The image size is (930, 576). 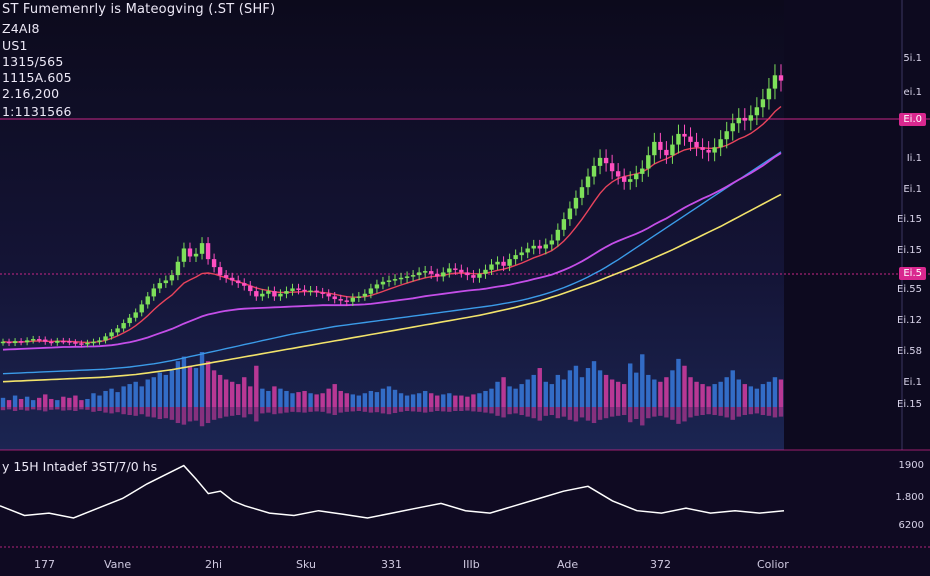 I want to click on x-label-8: Colior, so click(x=773, y=564).